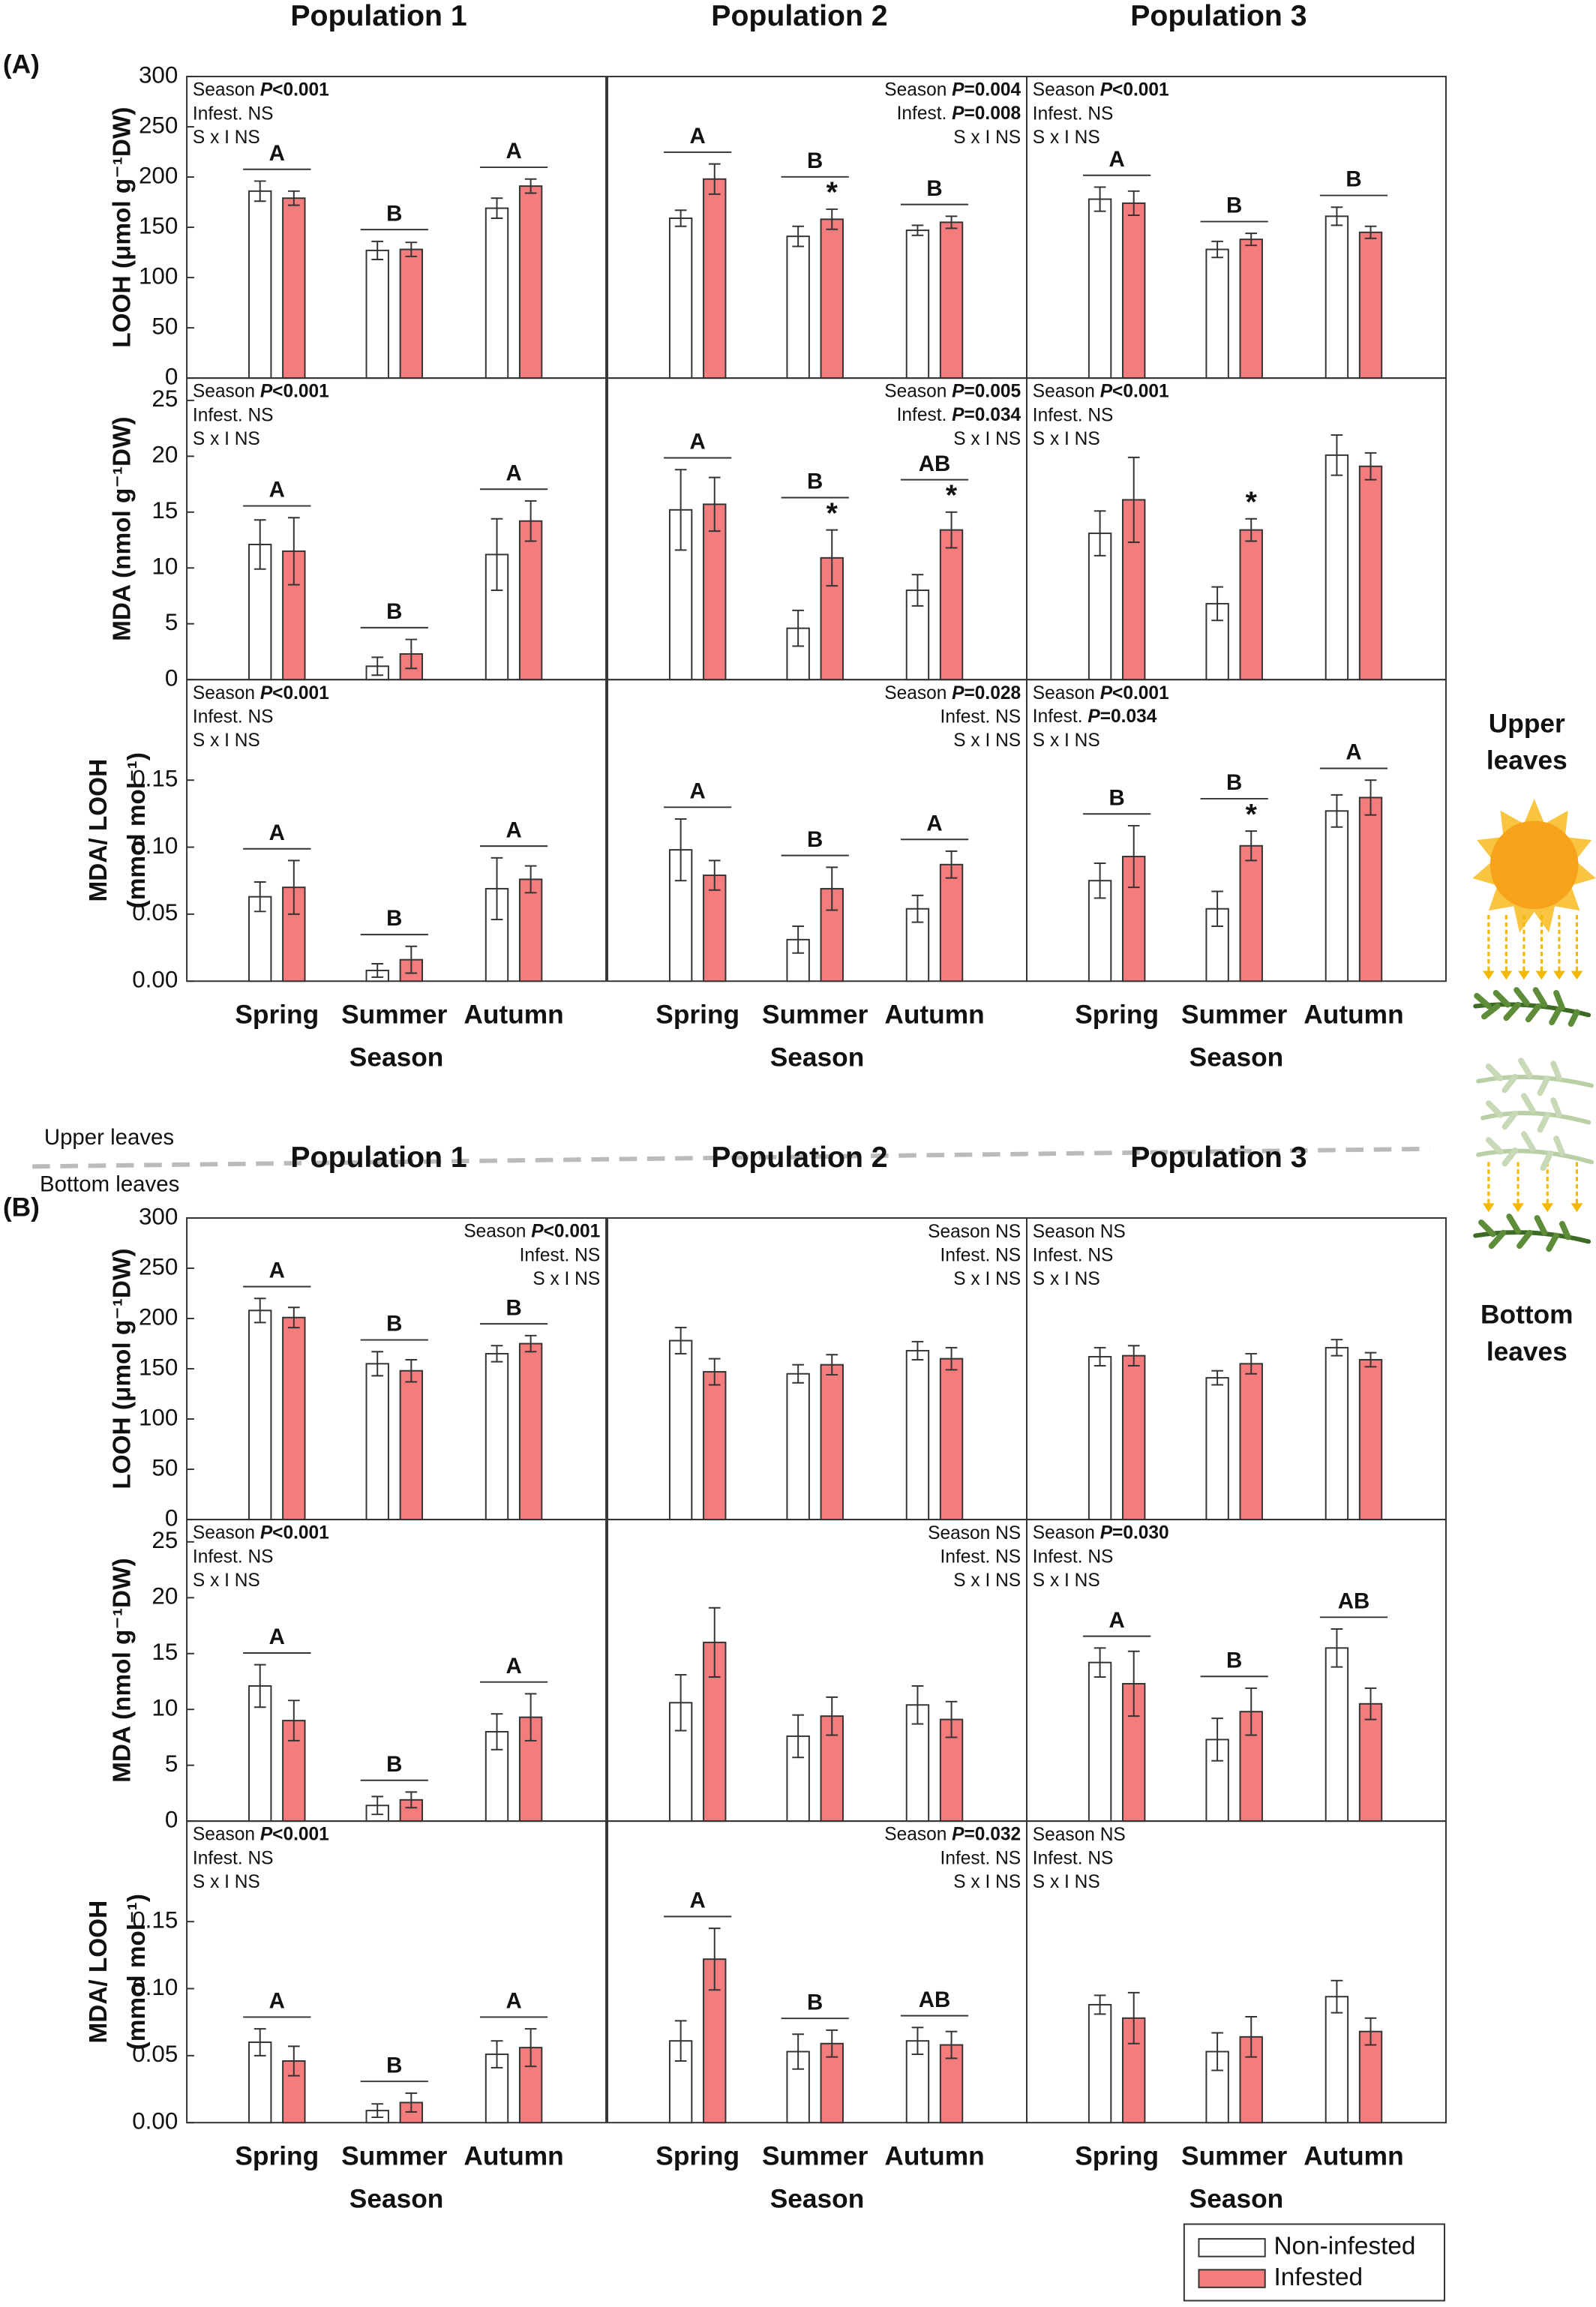  What do you see at coordinates (155, 980) in the screenshot?
I see `y-tick-label: 0.00` at bounding box center [155, 980].